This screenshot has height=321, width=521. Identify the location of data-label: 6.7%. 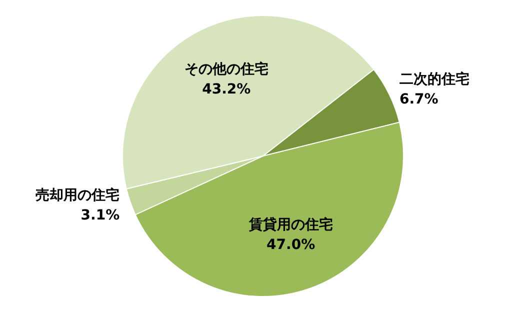
(418, 99).